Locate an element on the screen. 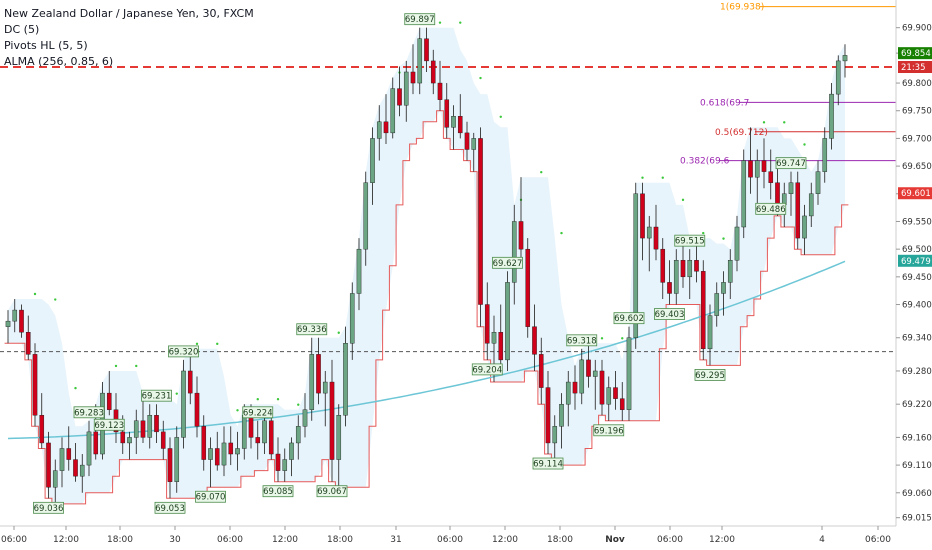  pivot-label-text: 69.204 is located at coordinates (487, 370).